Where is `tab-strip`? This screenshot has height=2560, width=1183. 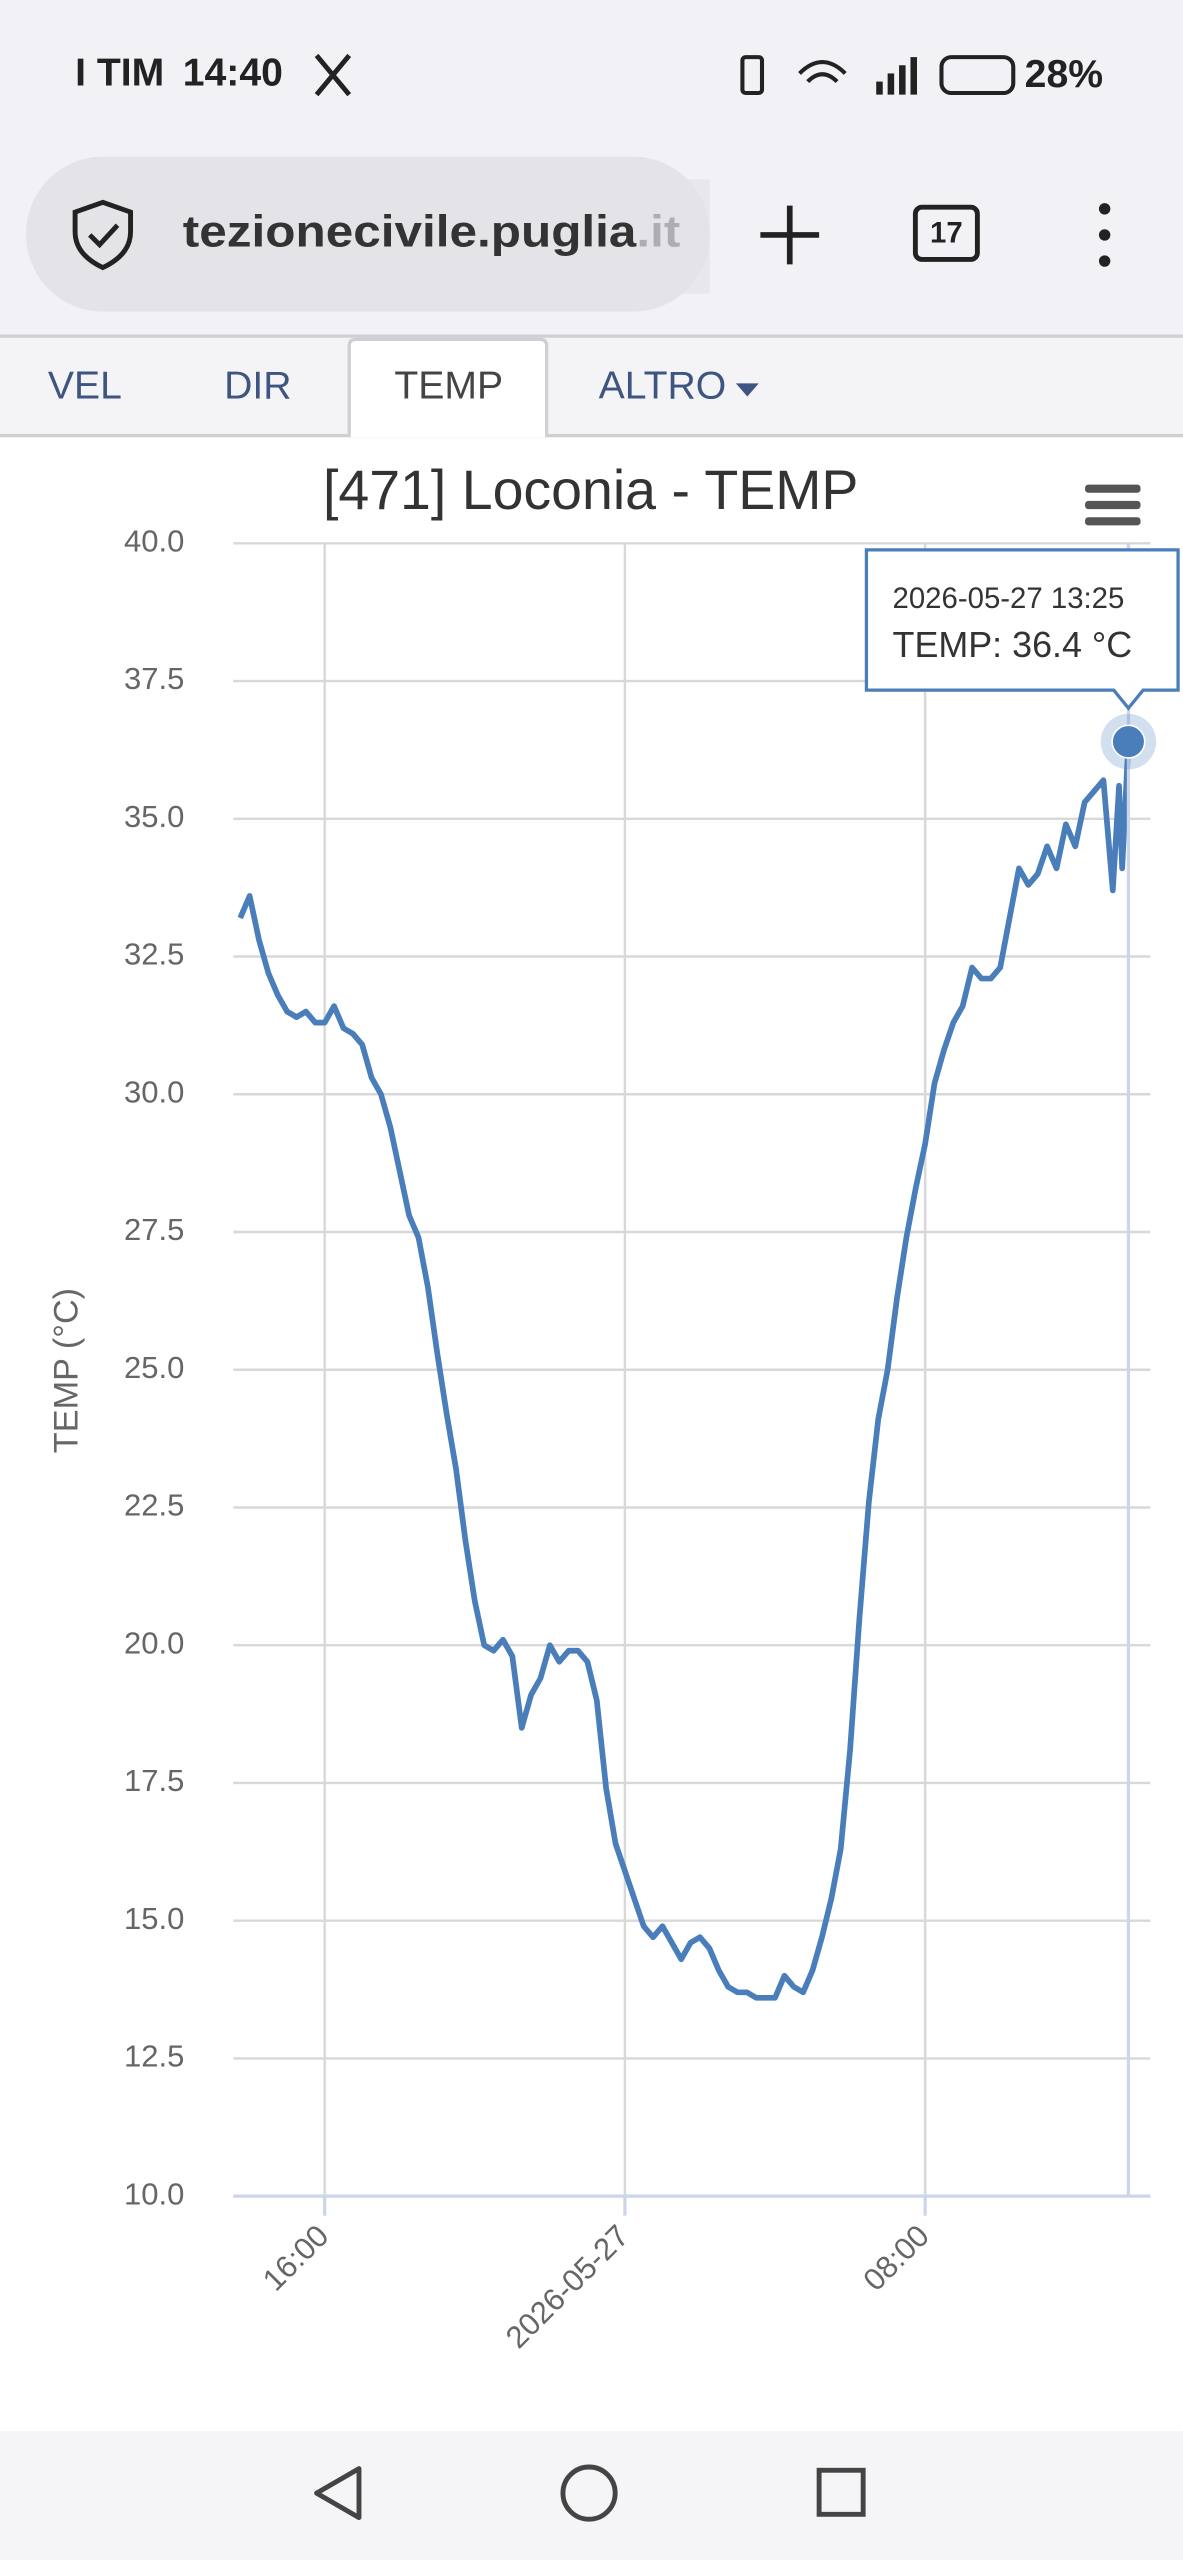
tab-strip is located at coordinates (591, 387).